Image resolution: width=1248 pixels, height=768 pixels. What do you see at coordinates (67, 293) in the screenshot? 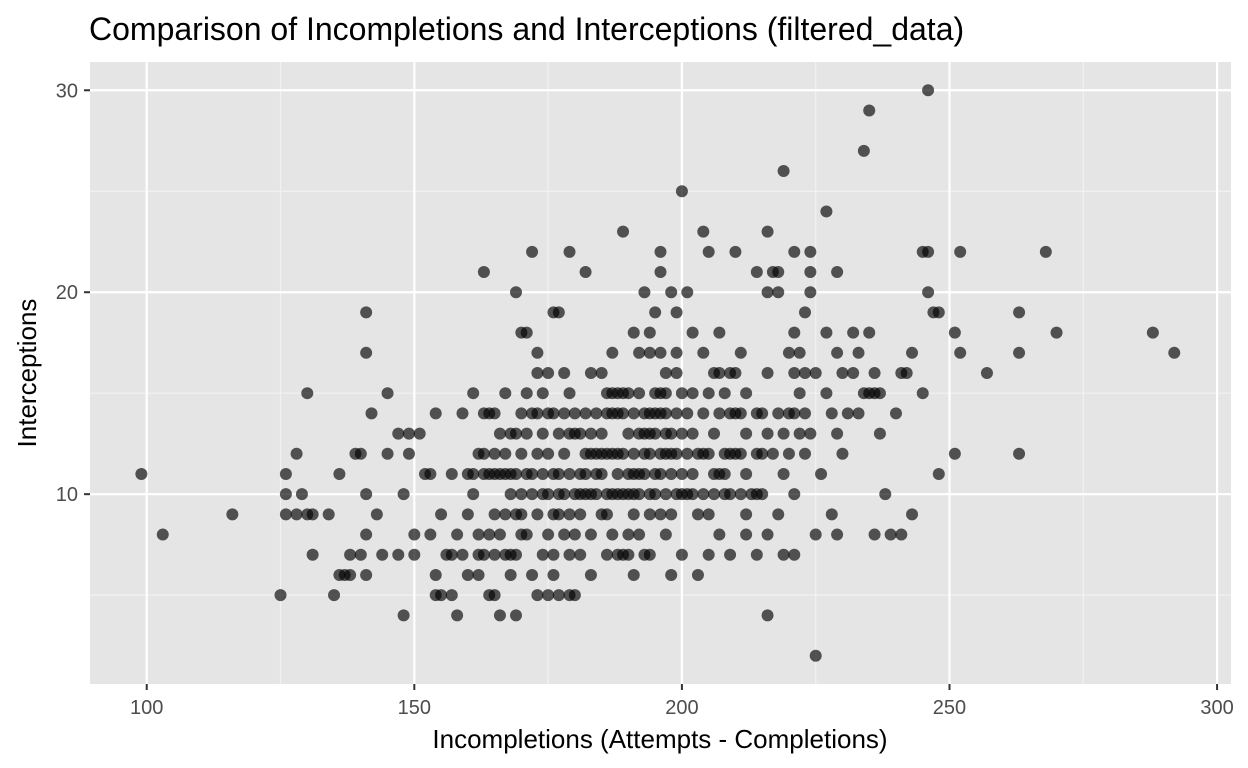
I see `y-tick-label: 20` at bounding box center [67, 293].